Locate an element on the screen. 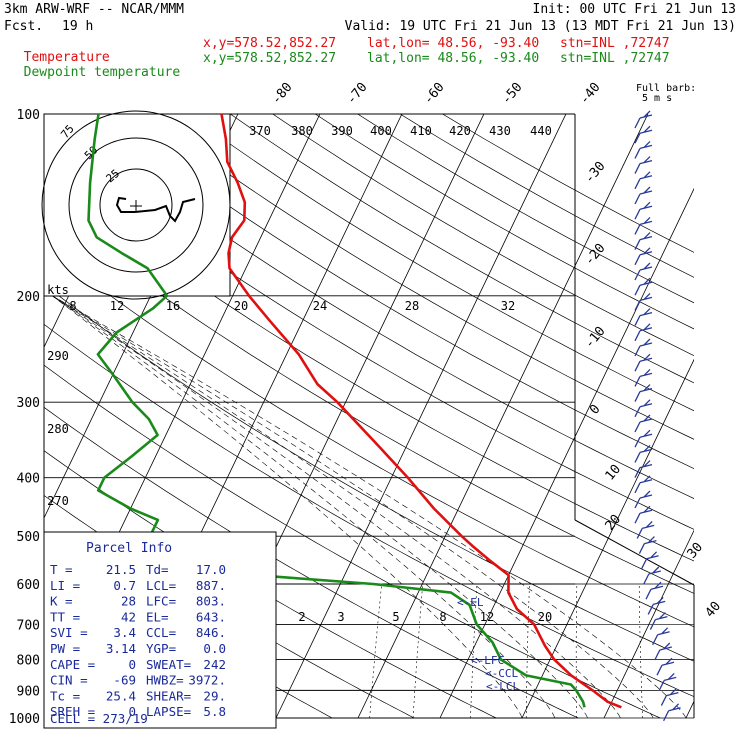 The height and width of the screenshot is (740, 740). temperature-tick-label: 20 is located at coordinates (614, 523).